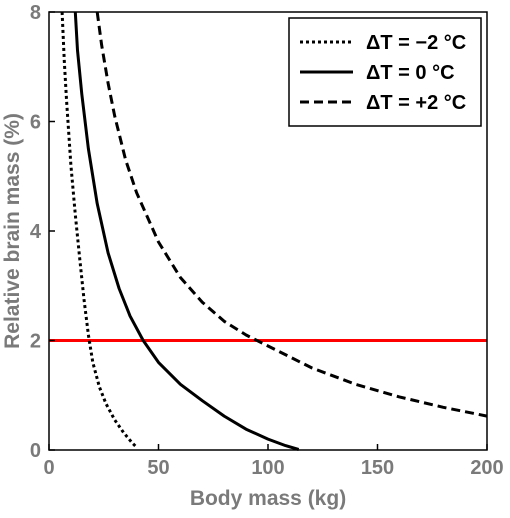  I want to click on y-tick-label: 6, so click(35, 123).